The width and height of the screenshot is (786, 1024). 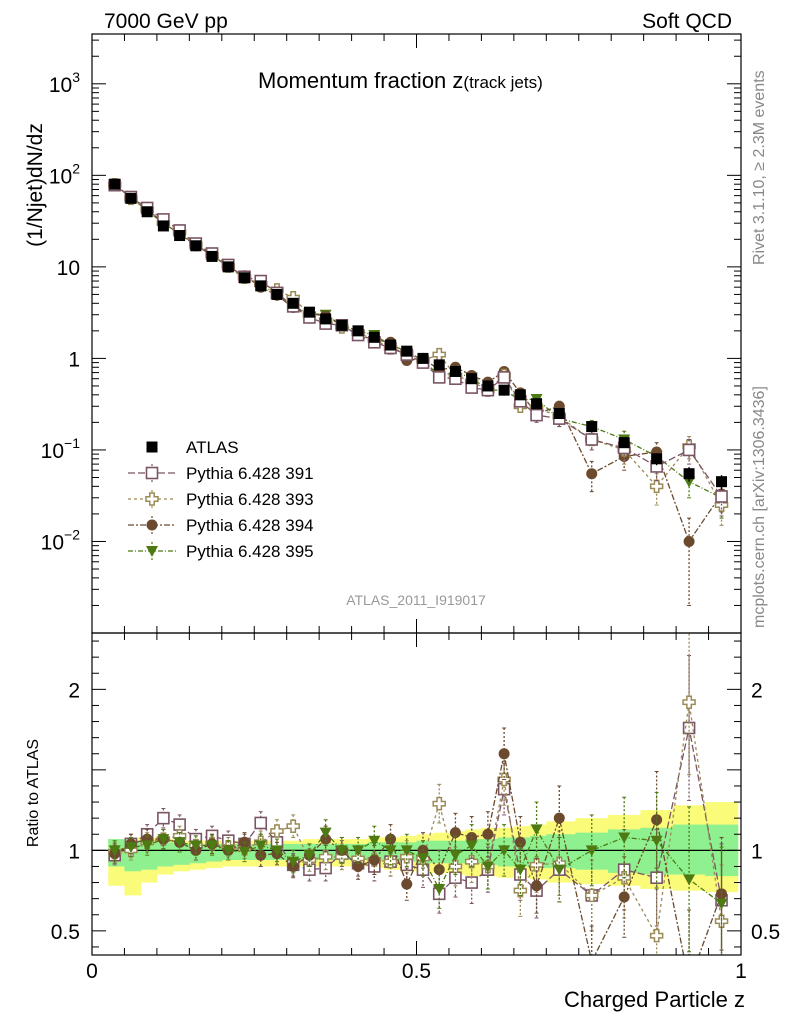 I want to click on legend-label: Pythia 6.428 391, so click(x=250, y=473).